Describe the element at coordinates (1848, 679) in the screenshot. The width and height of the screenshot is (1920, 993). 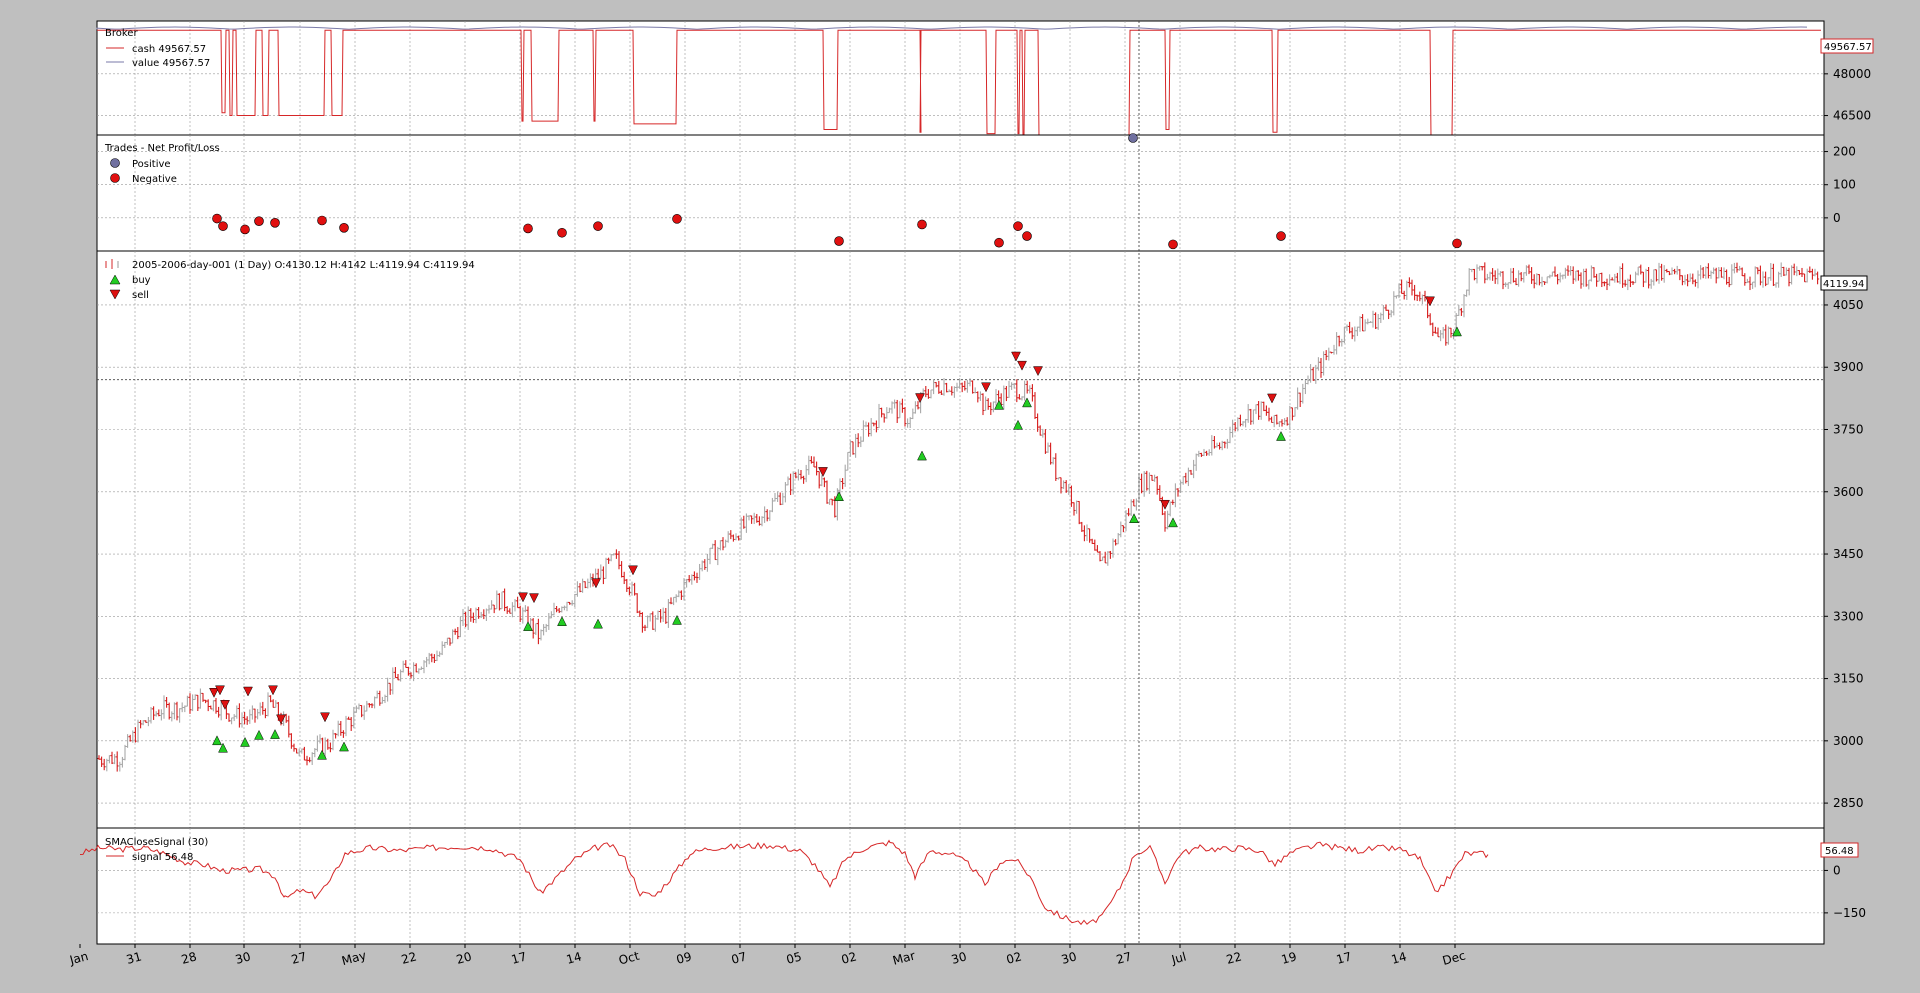
I see `ytick-label: 3150` at that location.